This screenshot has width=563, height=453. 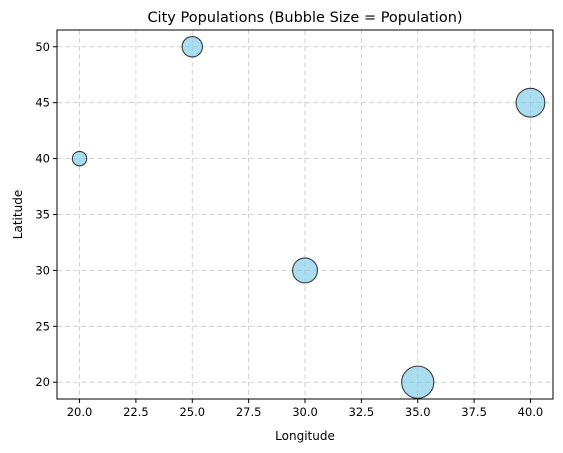 What do you see at coordinates (42, 326) in the screenshot?
I see `y-tick-label: 25` at bounding box center [42, 326].